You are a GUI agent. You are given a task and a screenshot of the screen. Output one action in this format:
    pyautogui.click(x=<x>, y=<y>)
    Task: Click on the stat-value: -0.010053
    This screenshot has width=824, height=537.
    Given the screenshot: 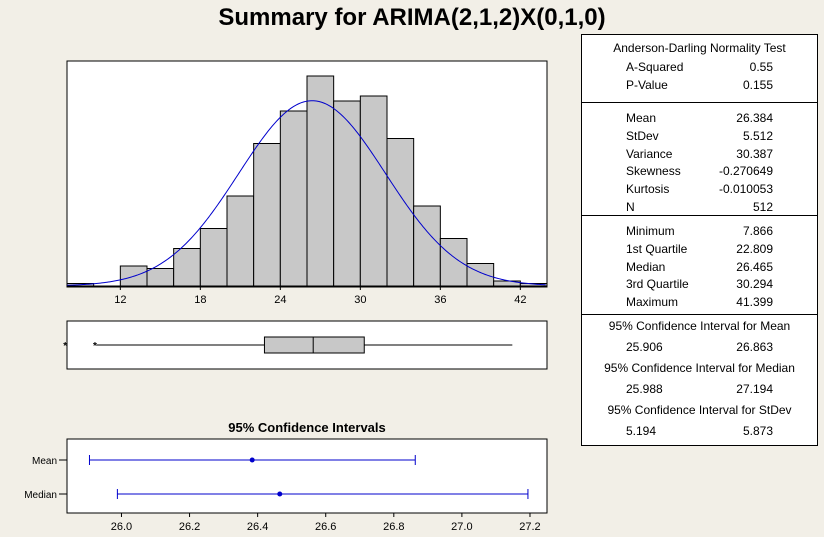 What is the action you would take?
    pyautogui.click(x=745, y=189)
    